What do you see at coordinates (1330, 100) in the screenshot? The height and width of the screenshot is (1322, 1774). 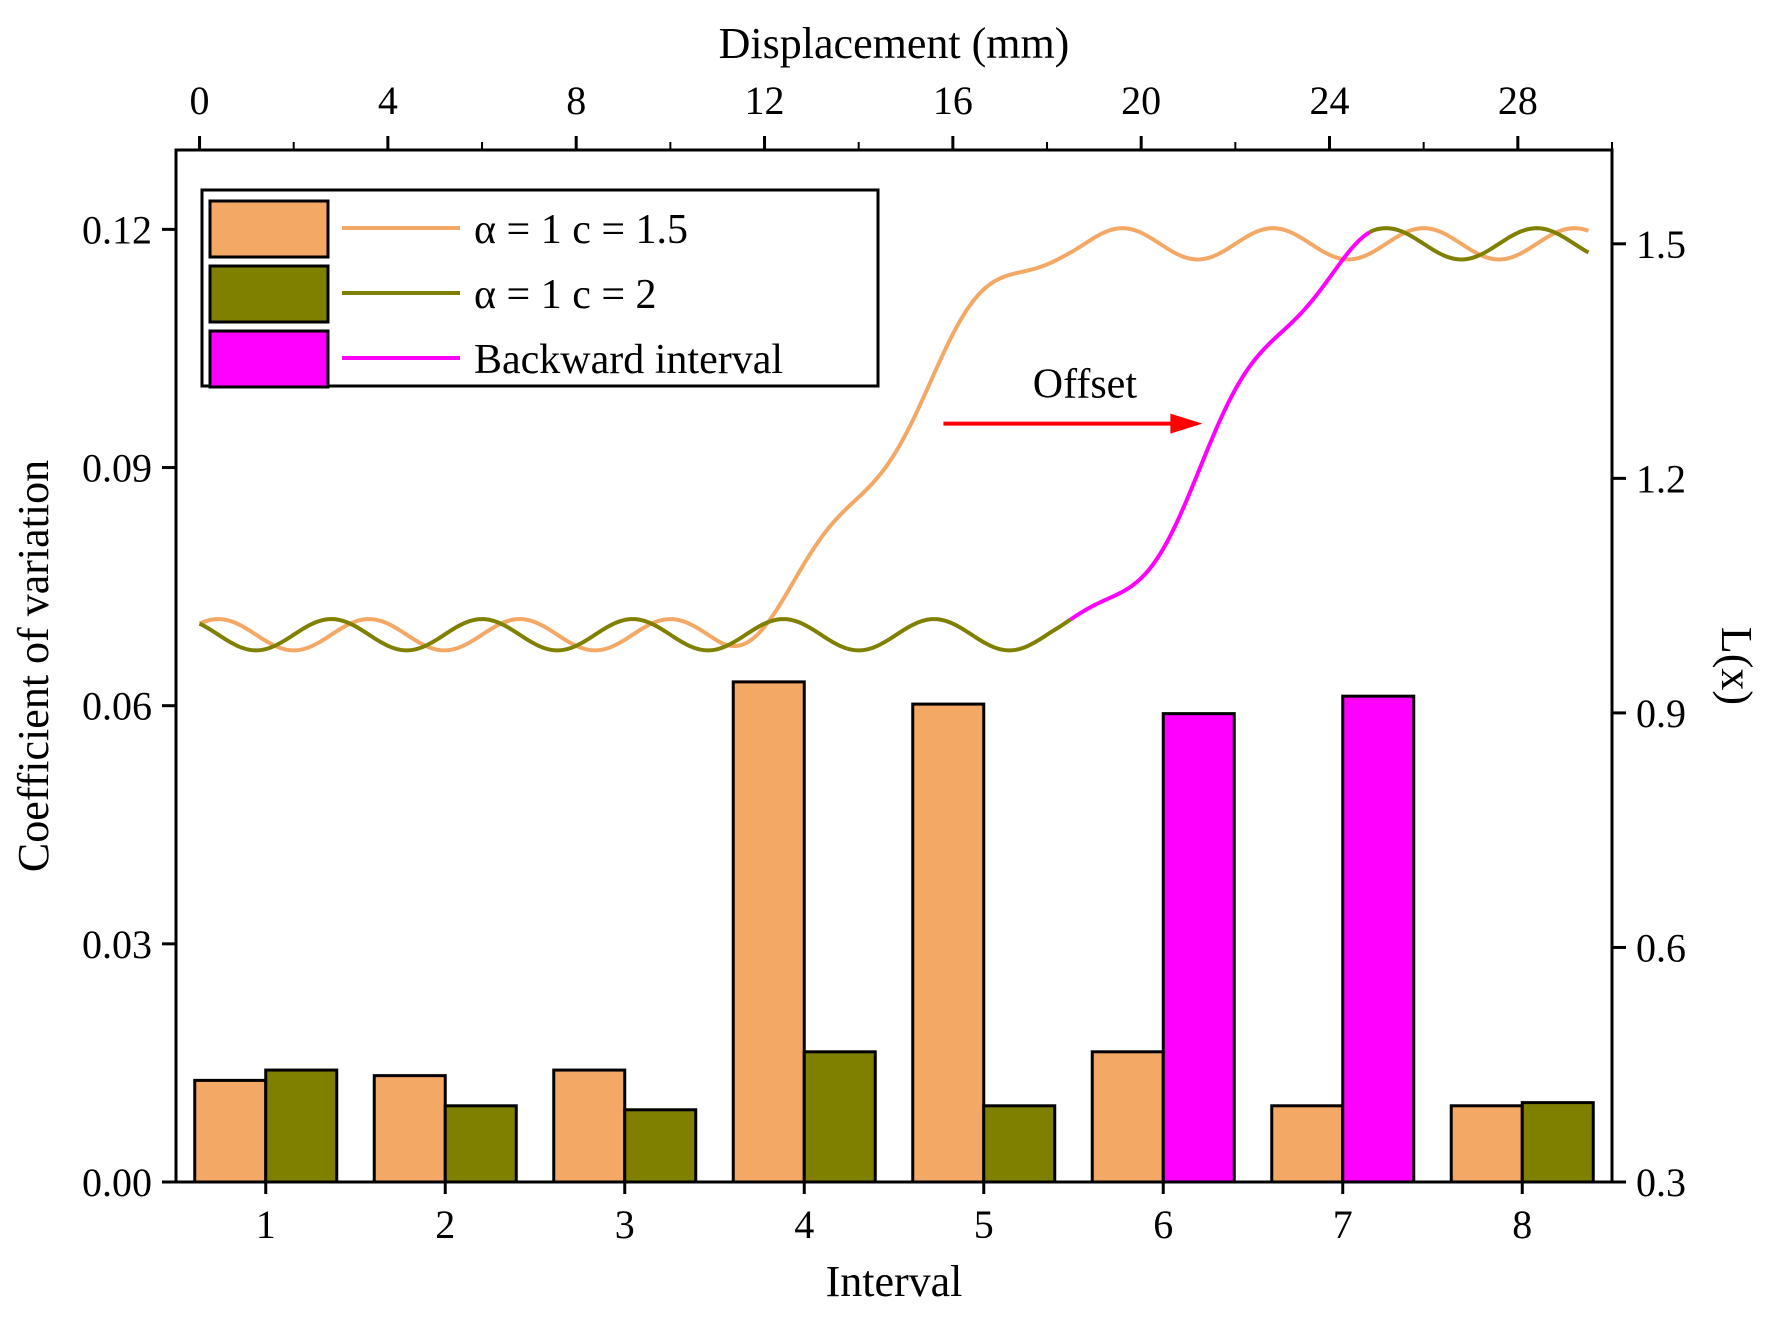 I see `x2-tick-label-24: 24` at bounding box center [1330, 100].